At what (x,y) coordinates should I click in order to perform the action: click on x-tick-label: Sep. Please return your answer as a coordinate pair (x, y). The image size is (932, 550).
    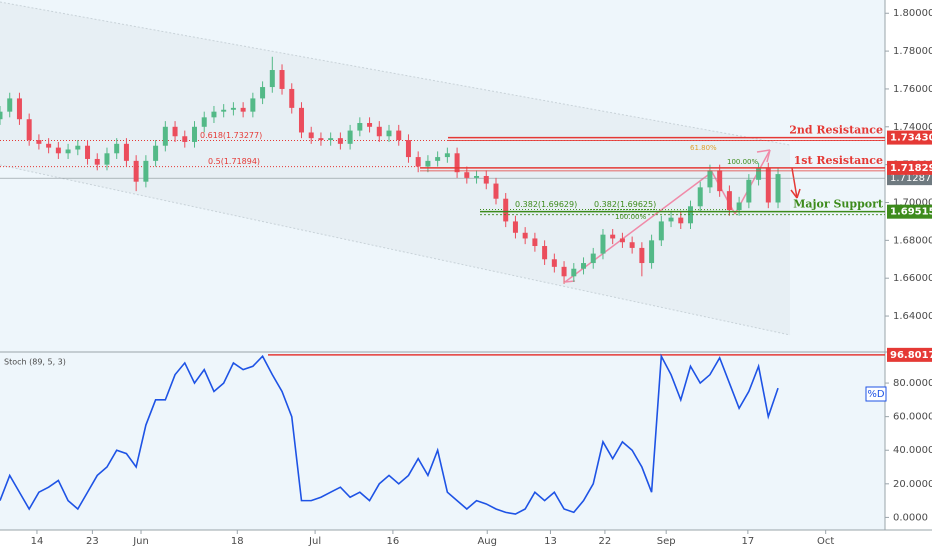
    Looking at the image, I should click on (666, 541).